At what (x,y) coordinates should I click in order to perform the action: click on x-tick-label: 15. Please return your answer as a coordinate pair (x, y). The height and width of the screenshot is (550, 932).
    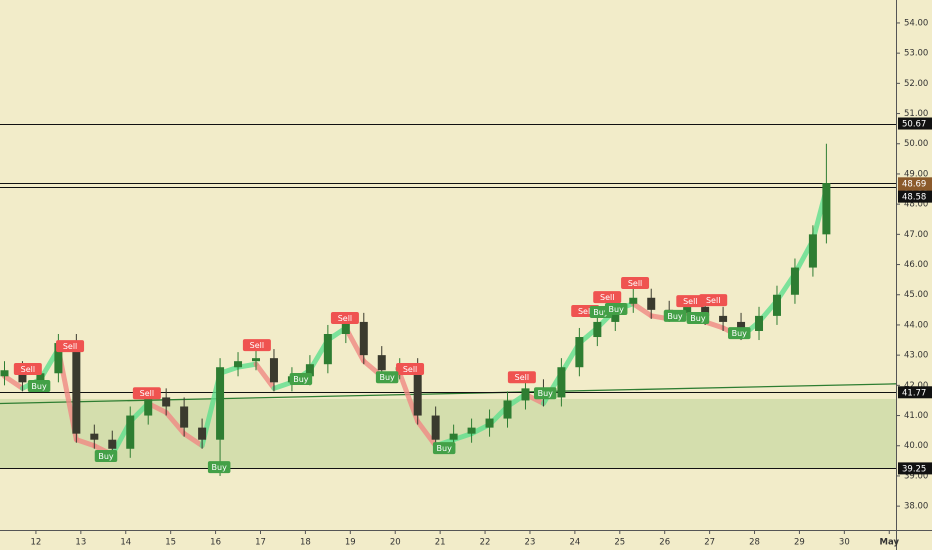
    Looking at the image, I should click on (170, 543).